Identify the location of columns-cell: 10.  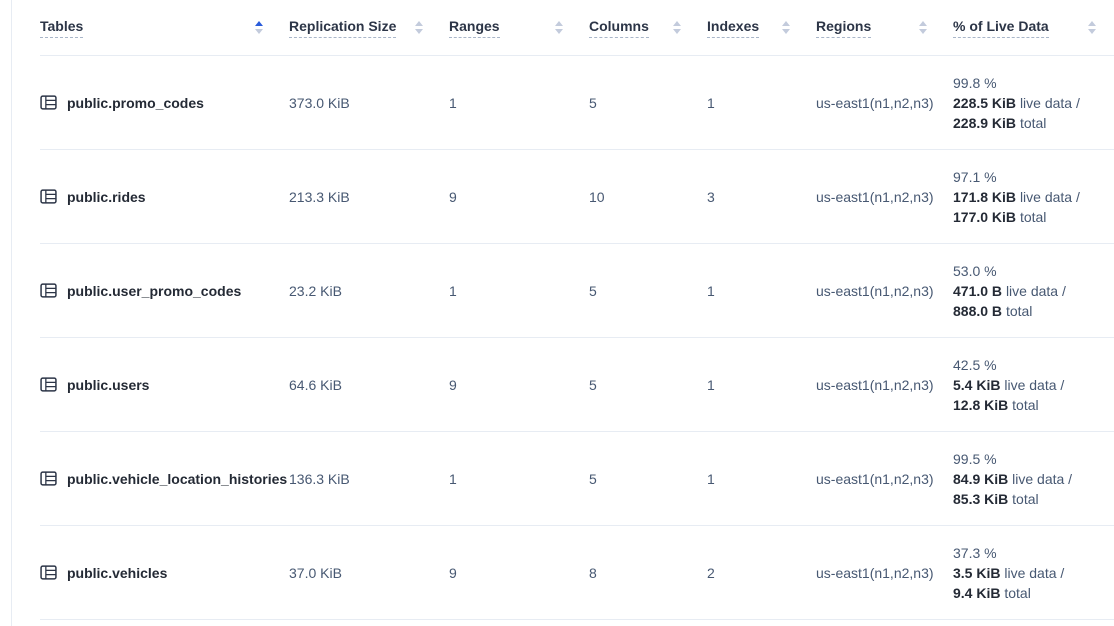
(597, 196).